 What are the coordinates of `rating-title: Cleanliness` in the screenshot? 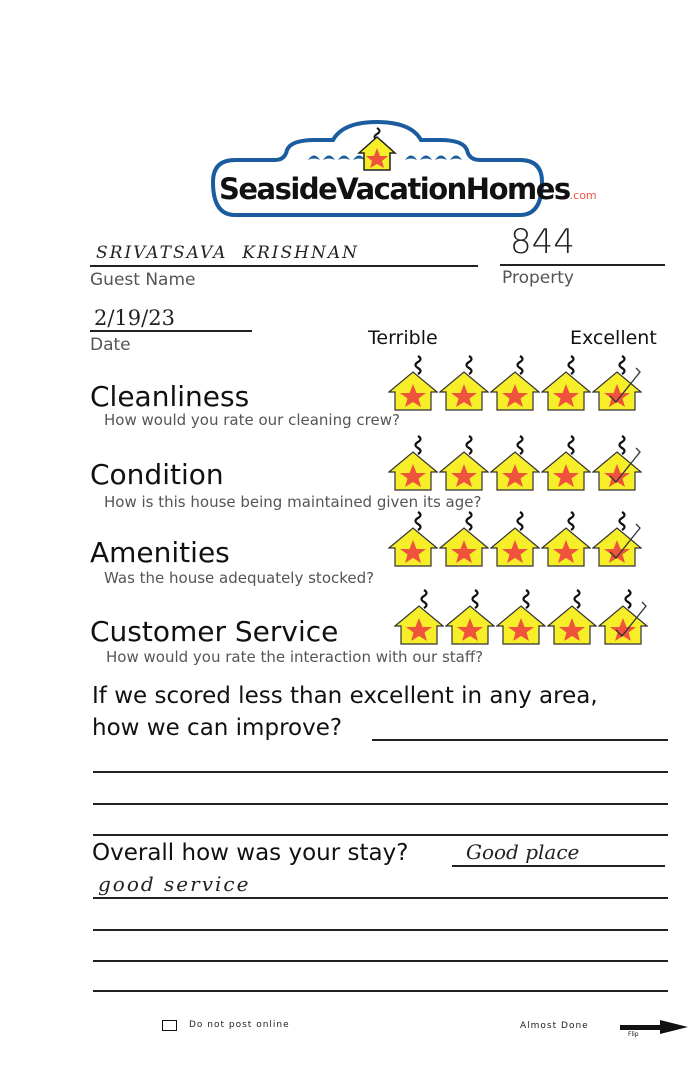 It's located at (170, 396).